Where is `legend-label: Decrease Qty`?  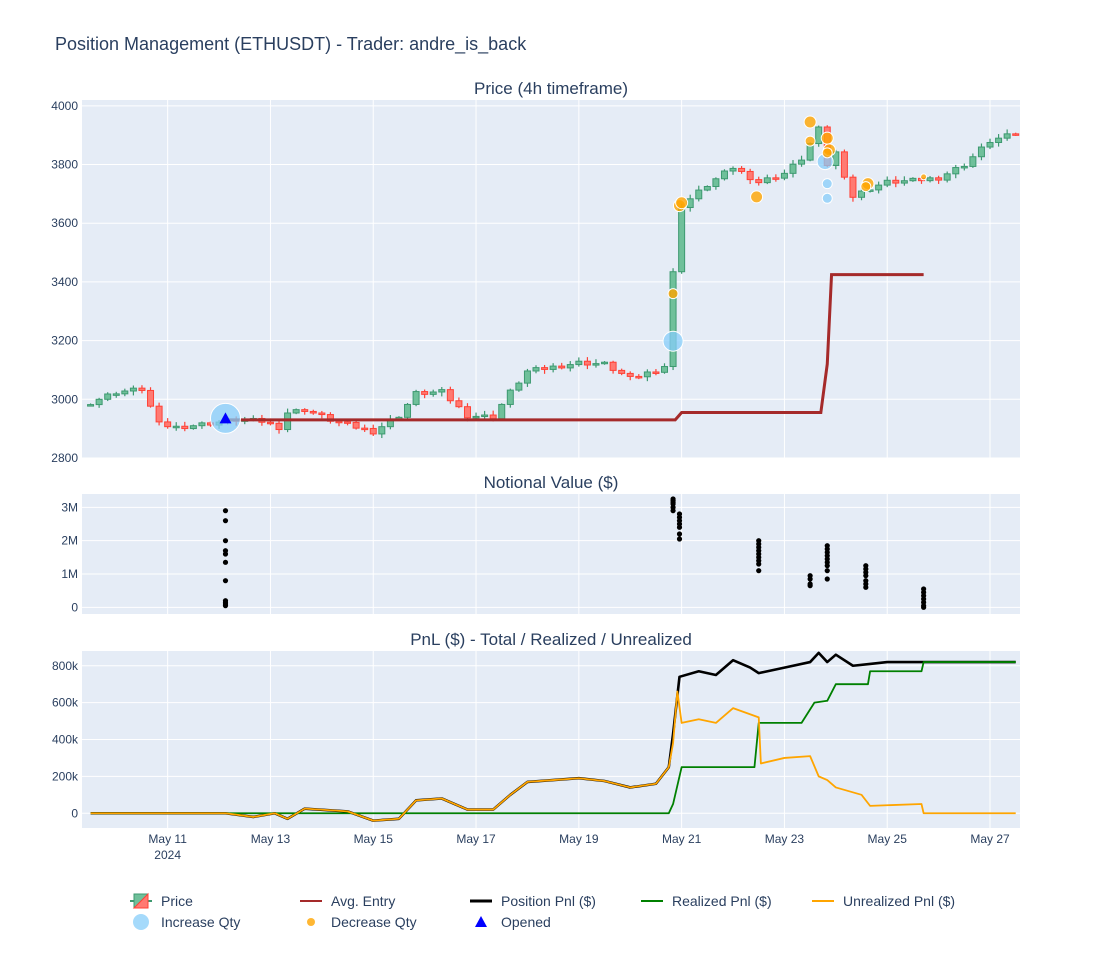 legend-label: Decrease Qty is located at coordinates (374, 922).